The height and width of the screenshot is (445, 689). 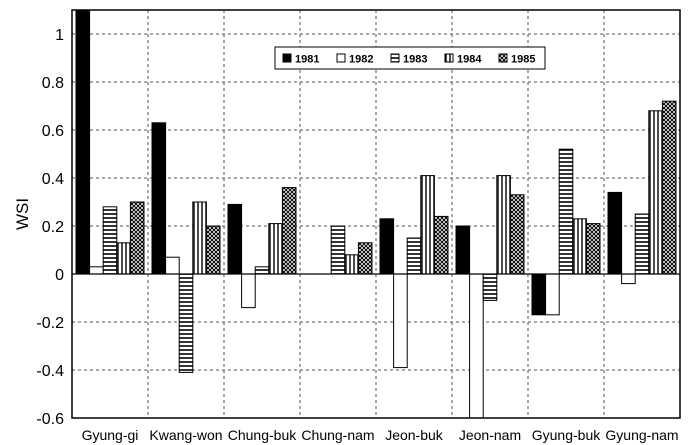 I want to click on x-tick-label: Gyung-gi, so click(x=110, y=435).